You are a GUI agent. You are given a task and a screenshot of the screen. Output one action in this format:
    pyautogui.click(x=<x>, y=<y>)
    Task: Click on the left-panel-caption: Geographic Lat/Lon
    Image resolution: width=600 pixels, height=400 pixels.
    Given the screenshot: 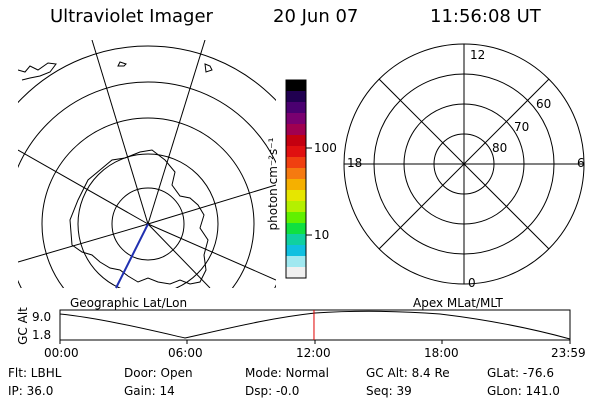 What is the action you would take?
    pyautogui.click(x=129, y=303)
    